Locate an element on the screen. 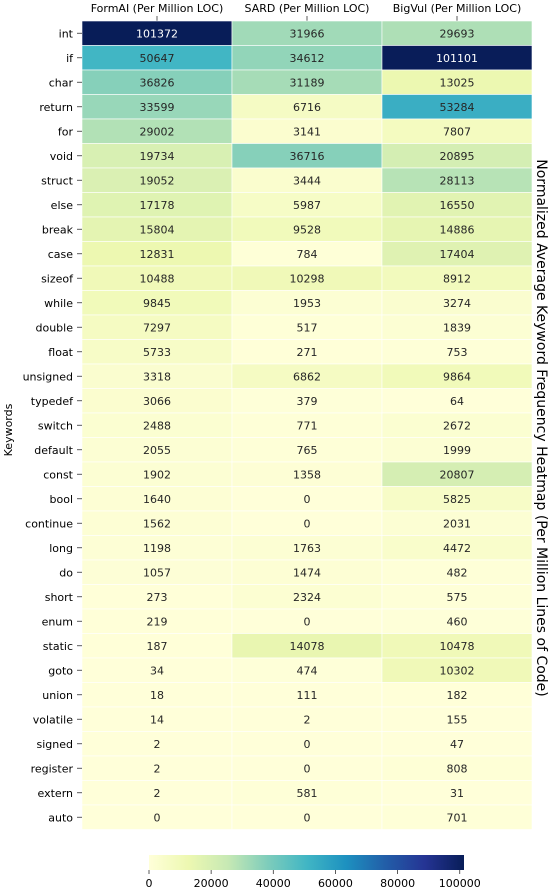  cell-value-label: 517 is located at coordinates (307, 327).